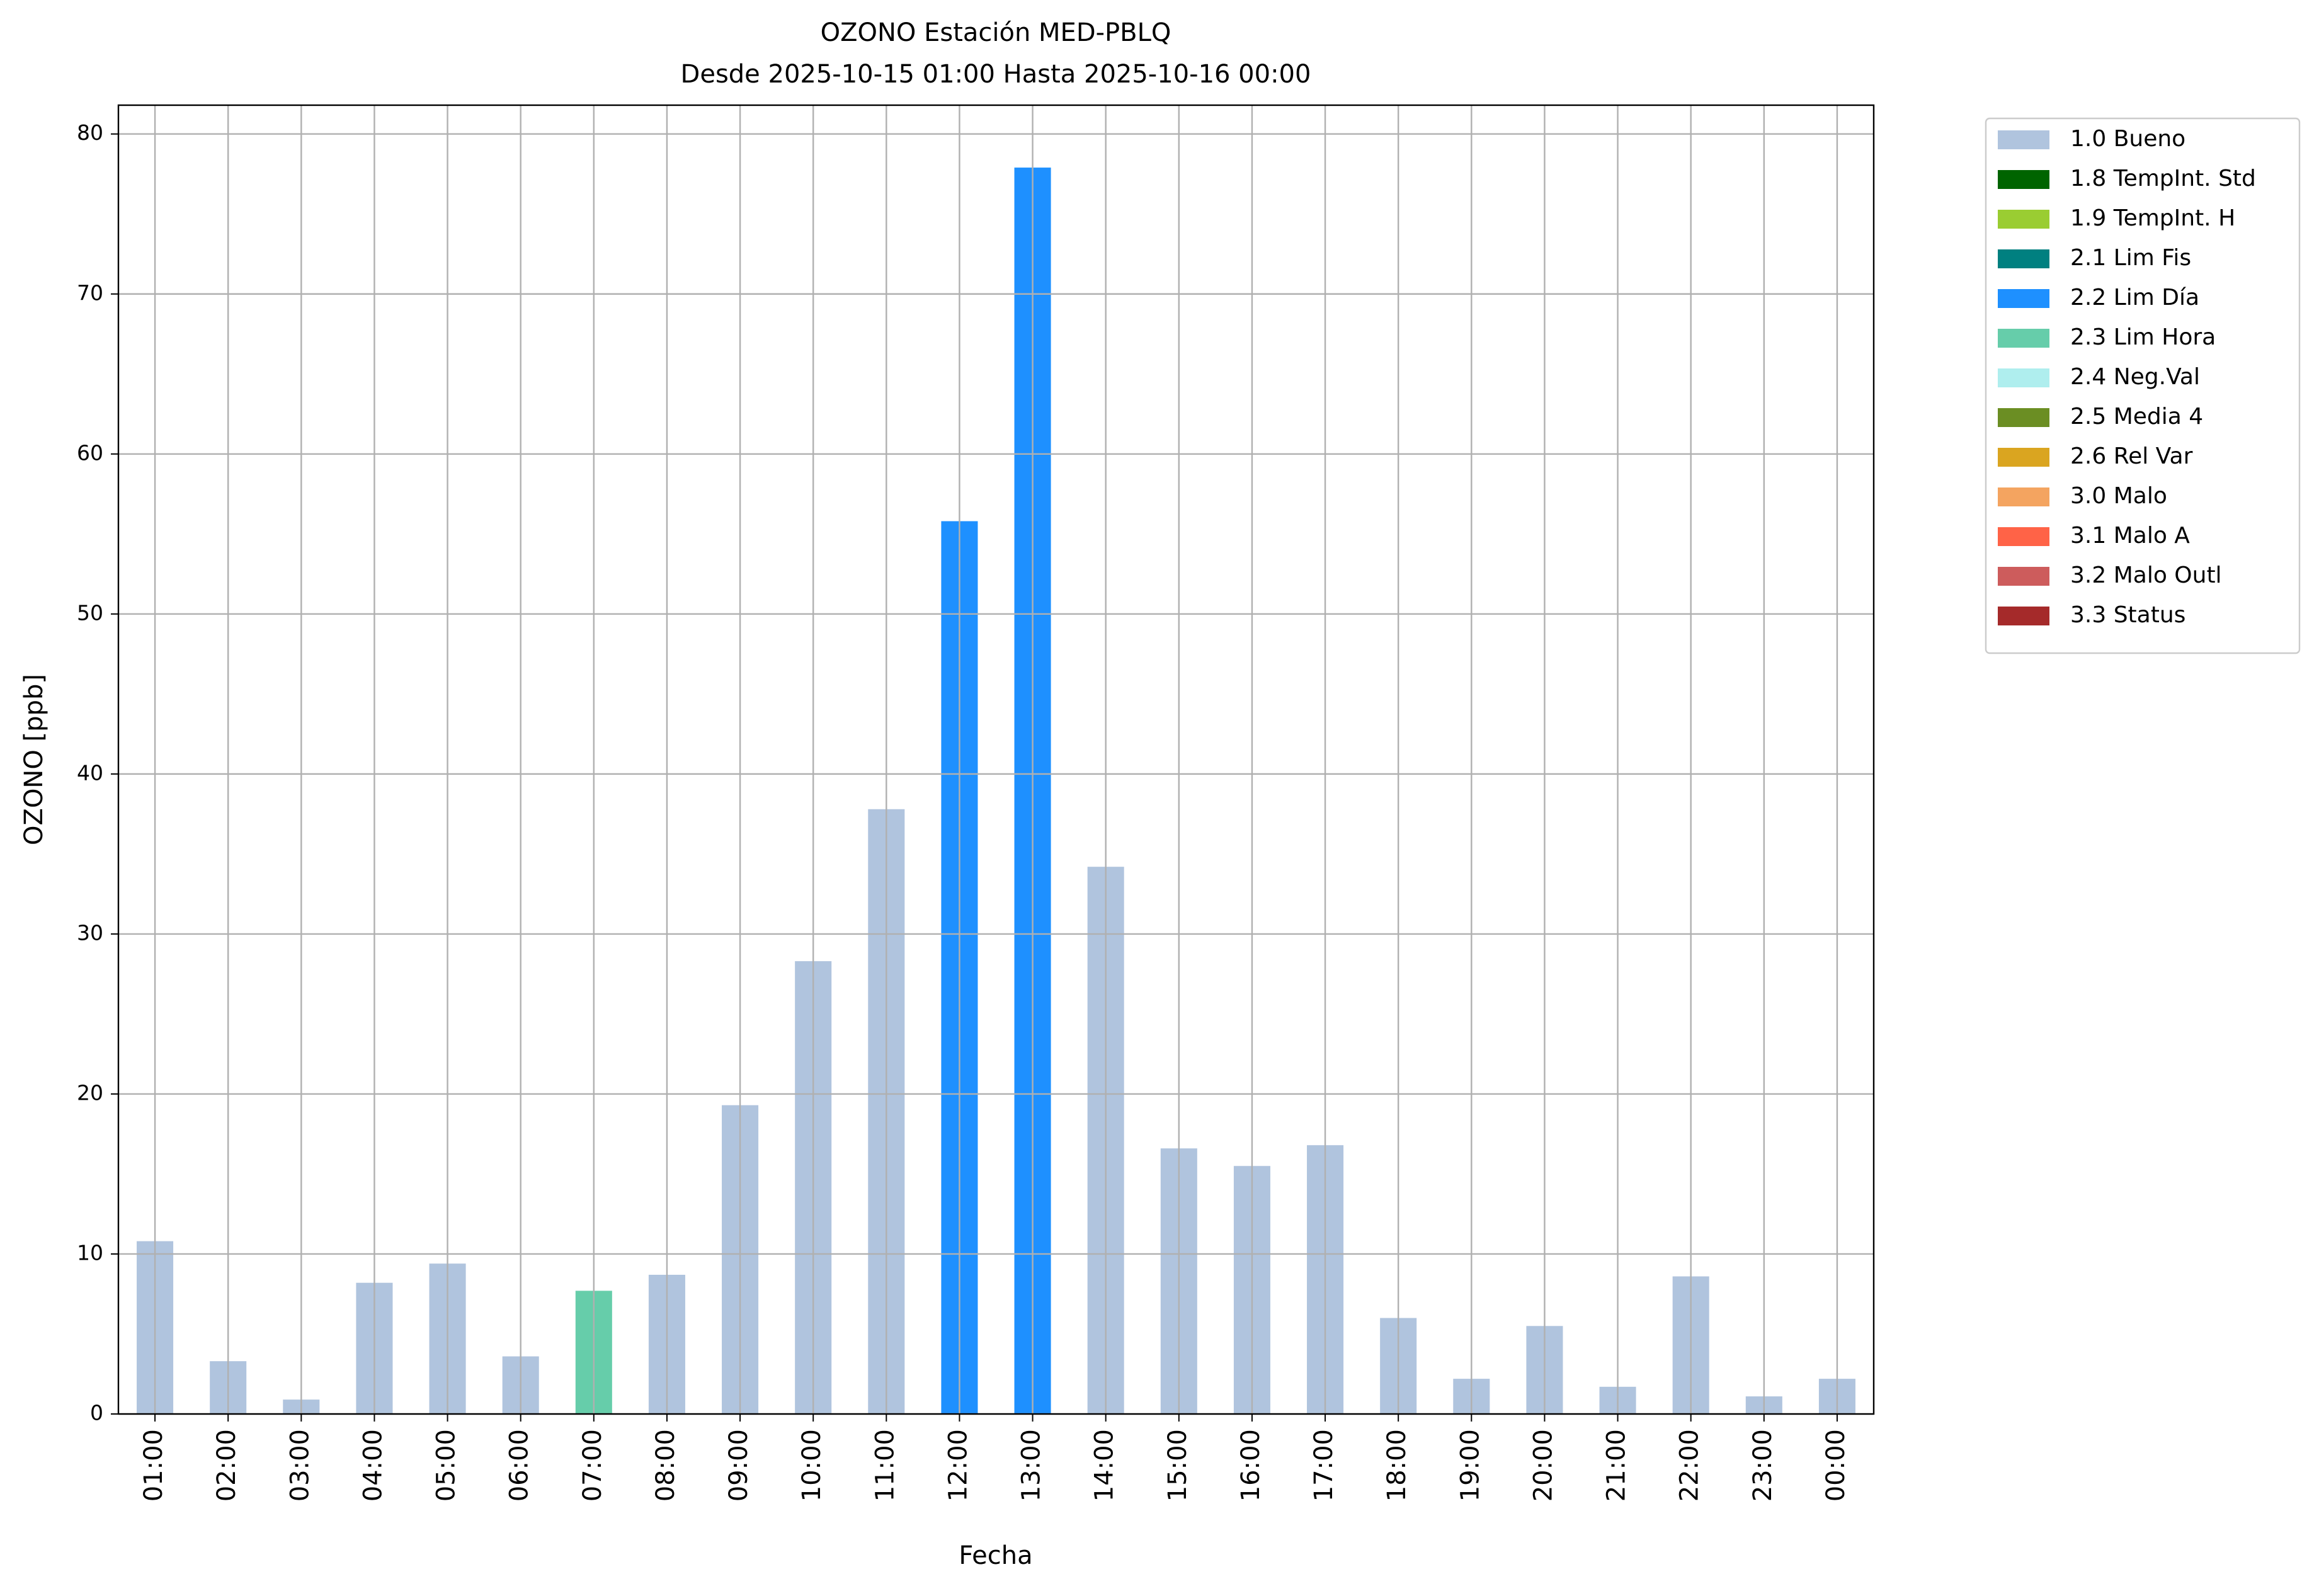 This screenshot has width=2319, height=1596. What do you see at coordinates (372, 1465) in the screenshot?
I see `x-tick-label: 04:00` at bounding box center [372, 1465].